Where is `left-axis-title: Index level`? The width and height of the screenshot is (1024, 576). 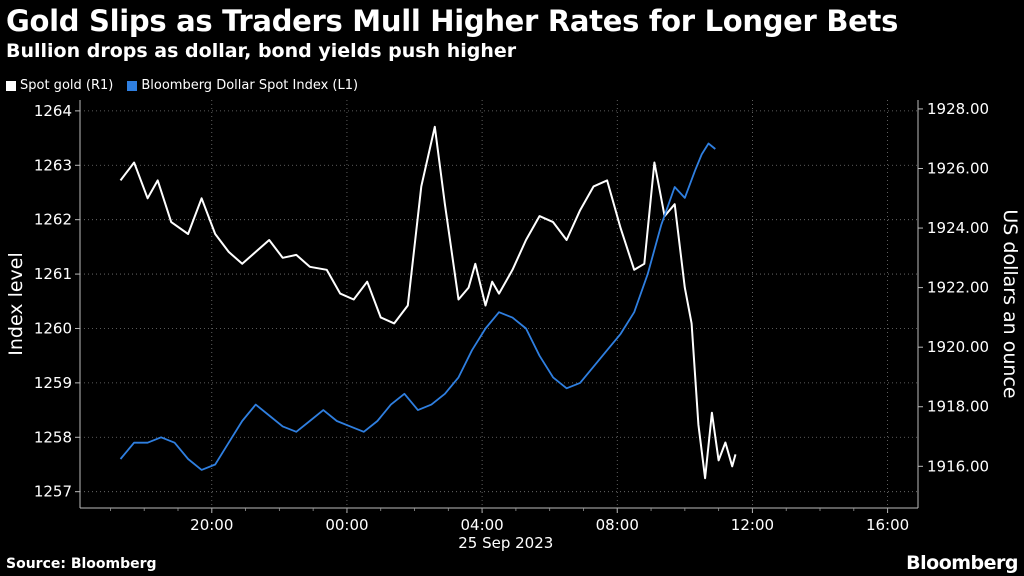 left-axis-title: Index level is located at coordinates (16, 304).